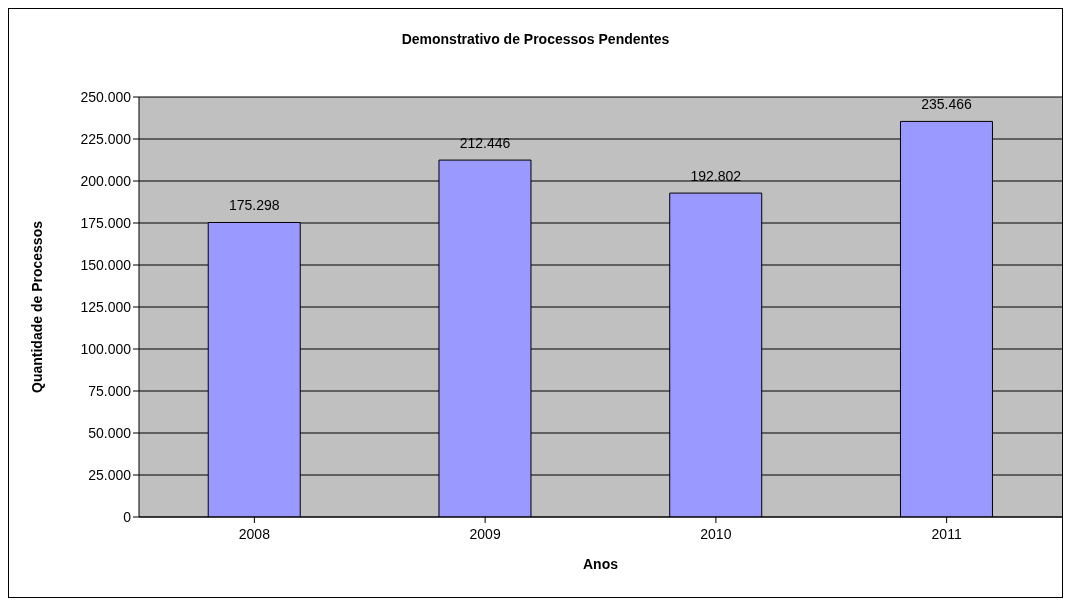  I want to click on x-tick-label: 2008, so click(254, 533).